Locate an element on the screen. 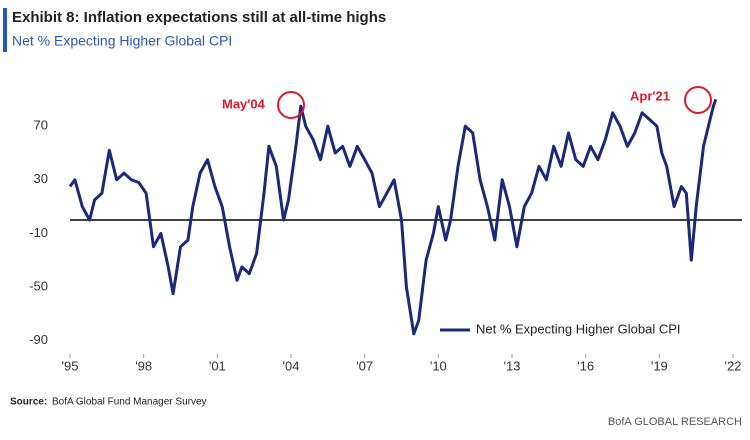 The image size is (750, 440). y-tick-label: 70 is located at coordinates (41, 125).